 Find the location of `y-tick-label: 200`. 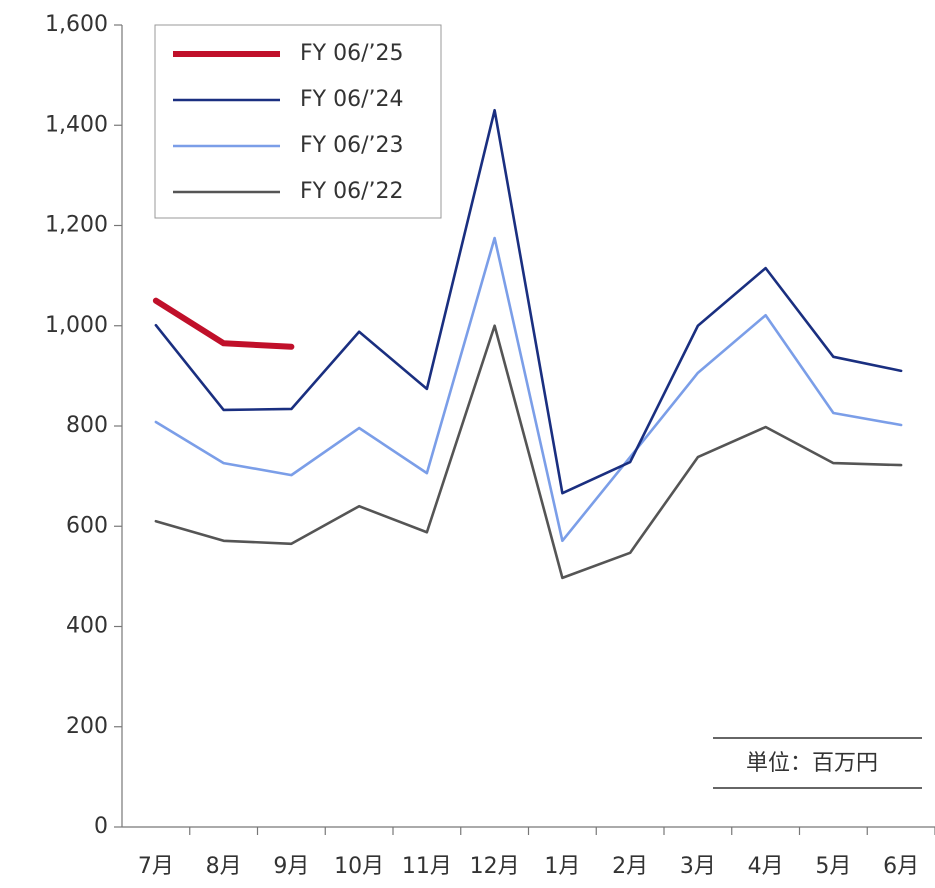

y-tick-label: 200 is located at coordinates (87, 726).